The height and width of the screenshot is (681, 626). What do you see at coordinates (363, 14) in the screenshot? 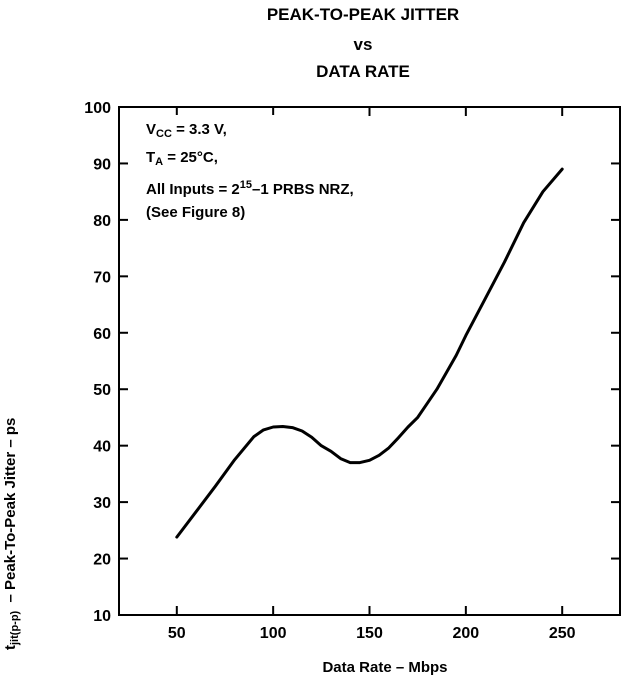
I see `chart-title-line-1: PEAK-TO-PEAK JITTER` at bounding box center [363, 14].